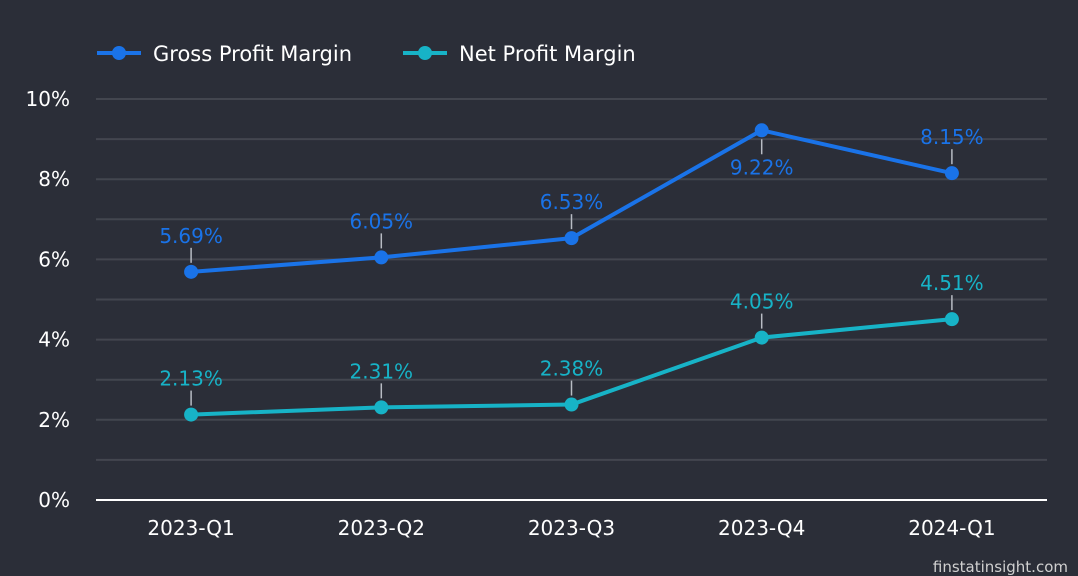 The width and height of the screenshot is (1078, 576). I want to click on legend-gross-marker, so click(119, 53).